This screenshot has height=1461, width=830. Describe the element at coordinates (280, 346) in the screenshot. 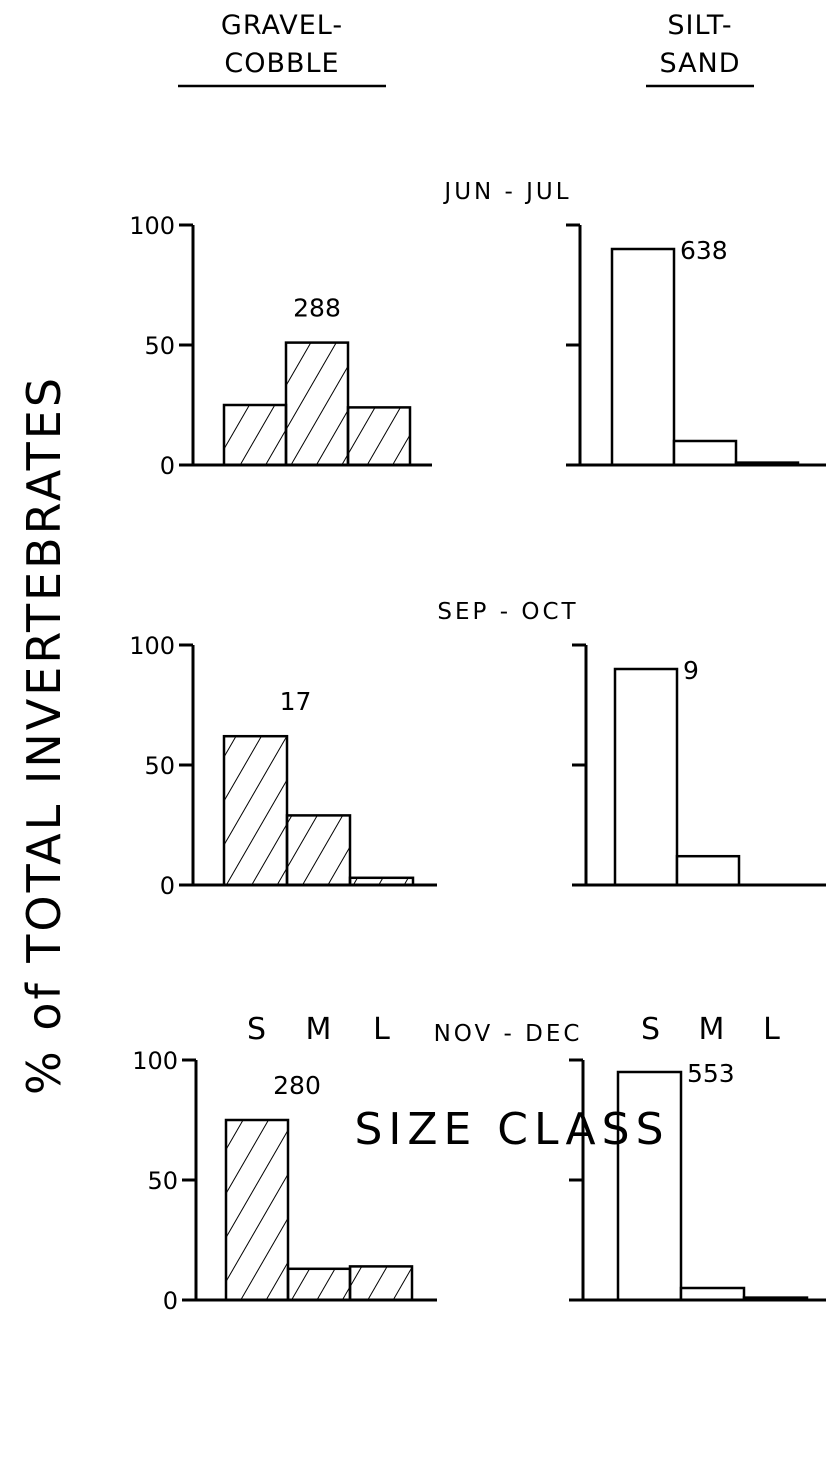

I see `panel-gravel-cobble-jun-jul: 0 50 100 288` at that location.